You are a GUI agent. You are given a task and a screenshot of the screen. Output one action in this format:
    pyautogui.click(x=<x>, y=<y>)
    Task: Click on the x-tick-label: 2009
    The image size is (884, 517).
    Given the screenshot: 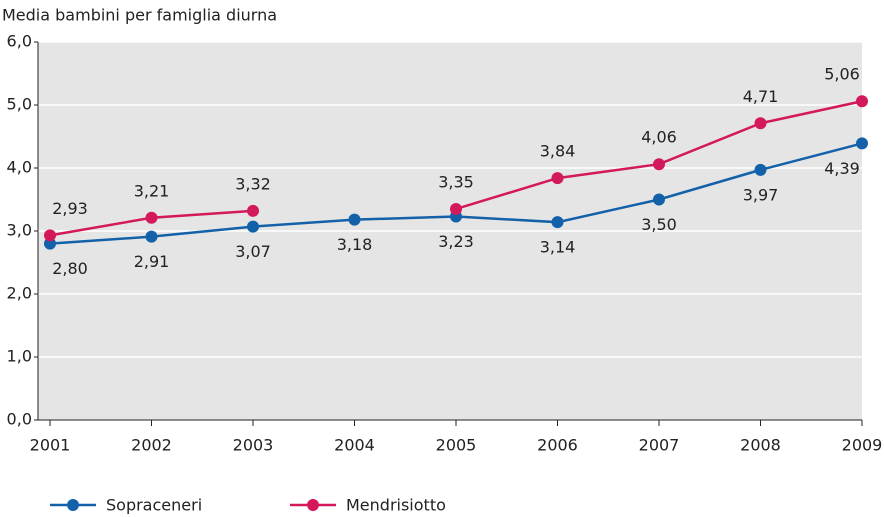 What is the action you would take?
    pyautogui.click(x=862, y=445)
    